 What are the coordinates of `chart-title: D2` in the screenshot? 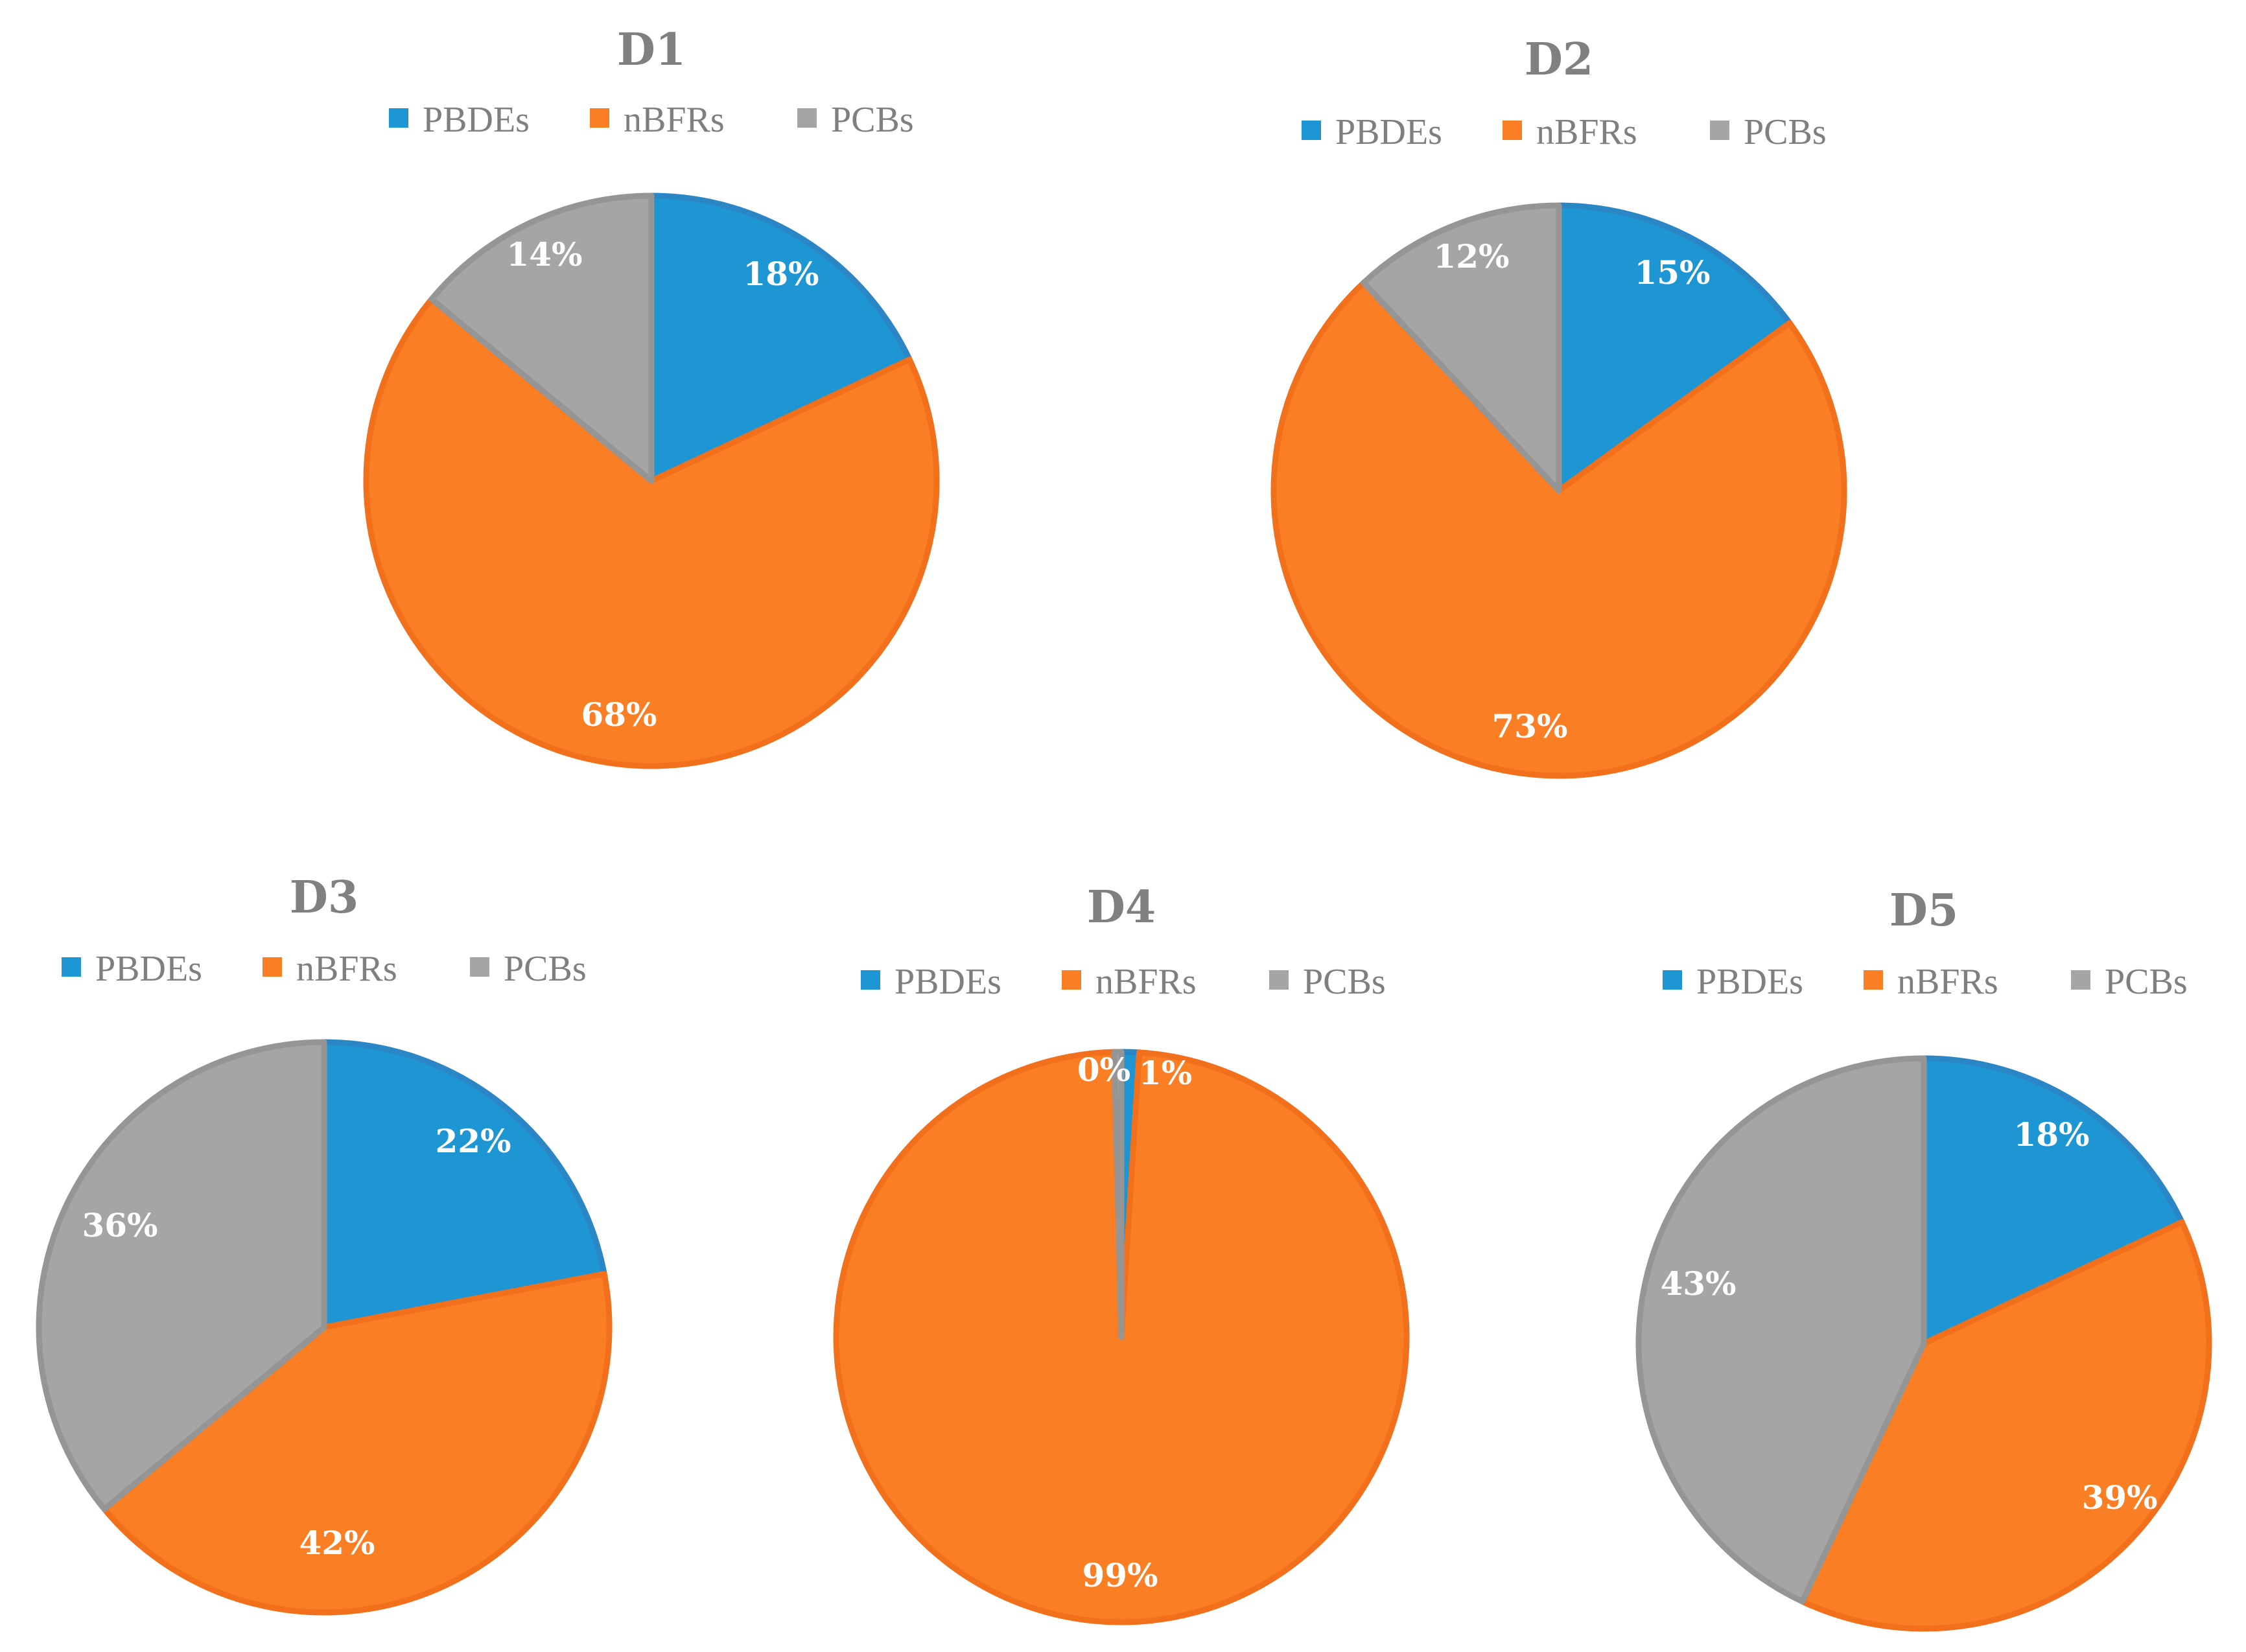 It's located at (1559, 60).